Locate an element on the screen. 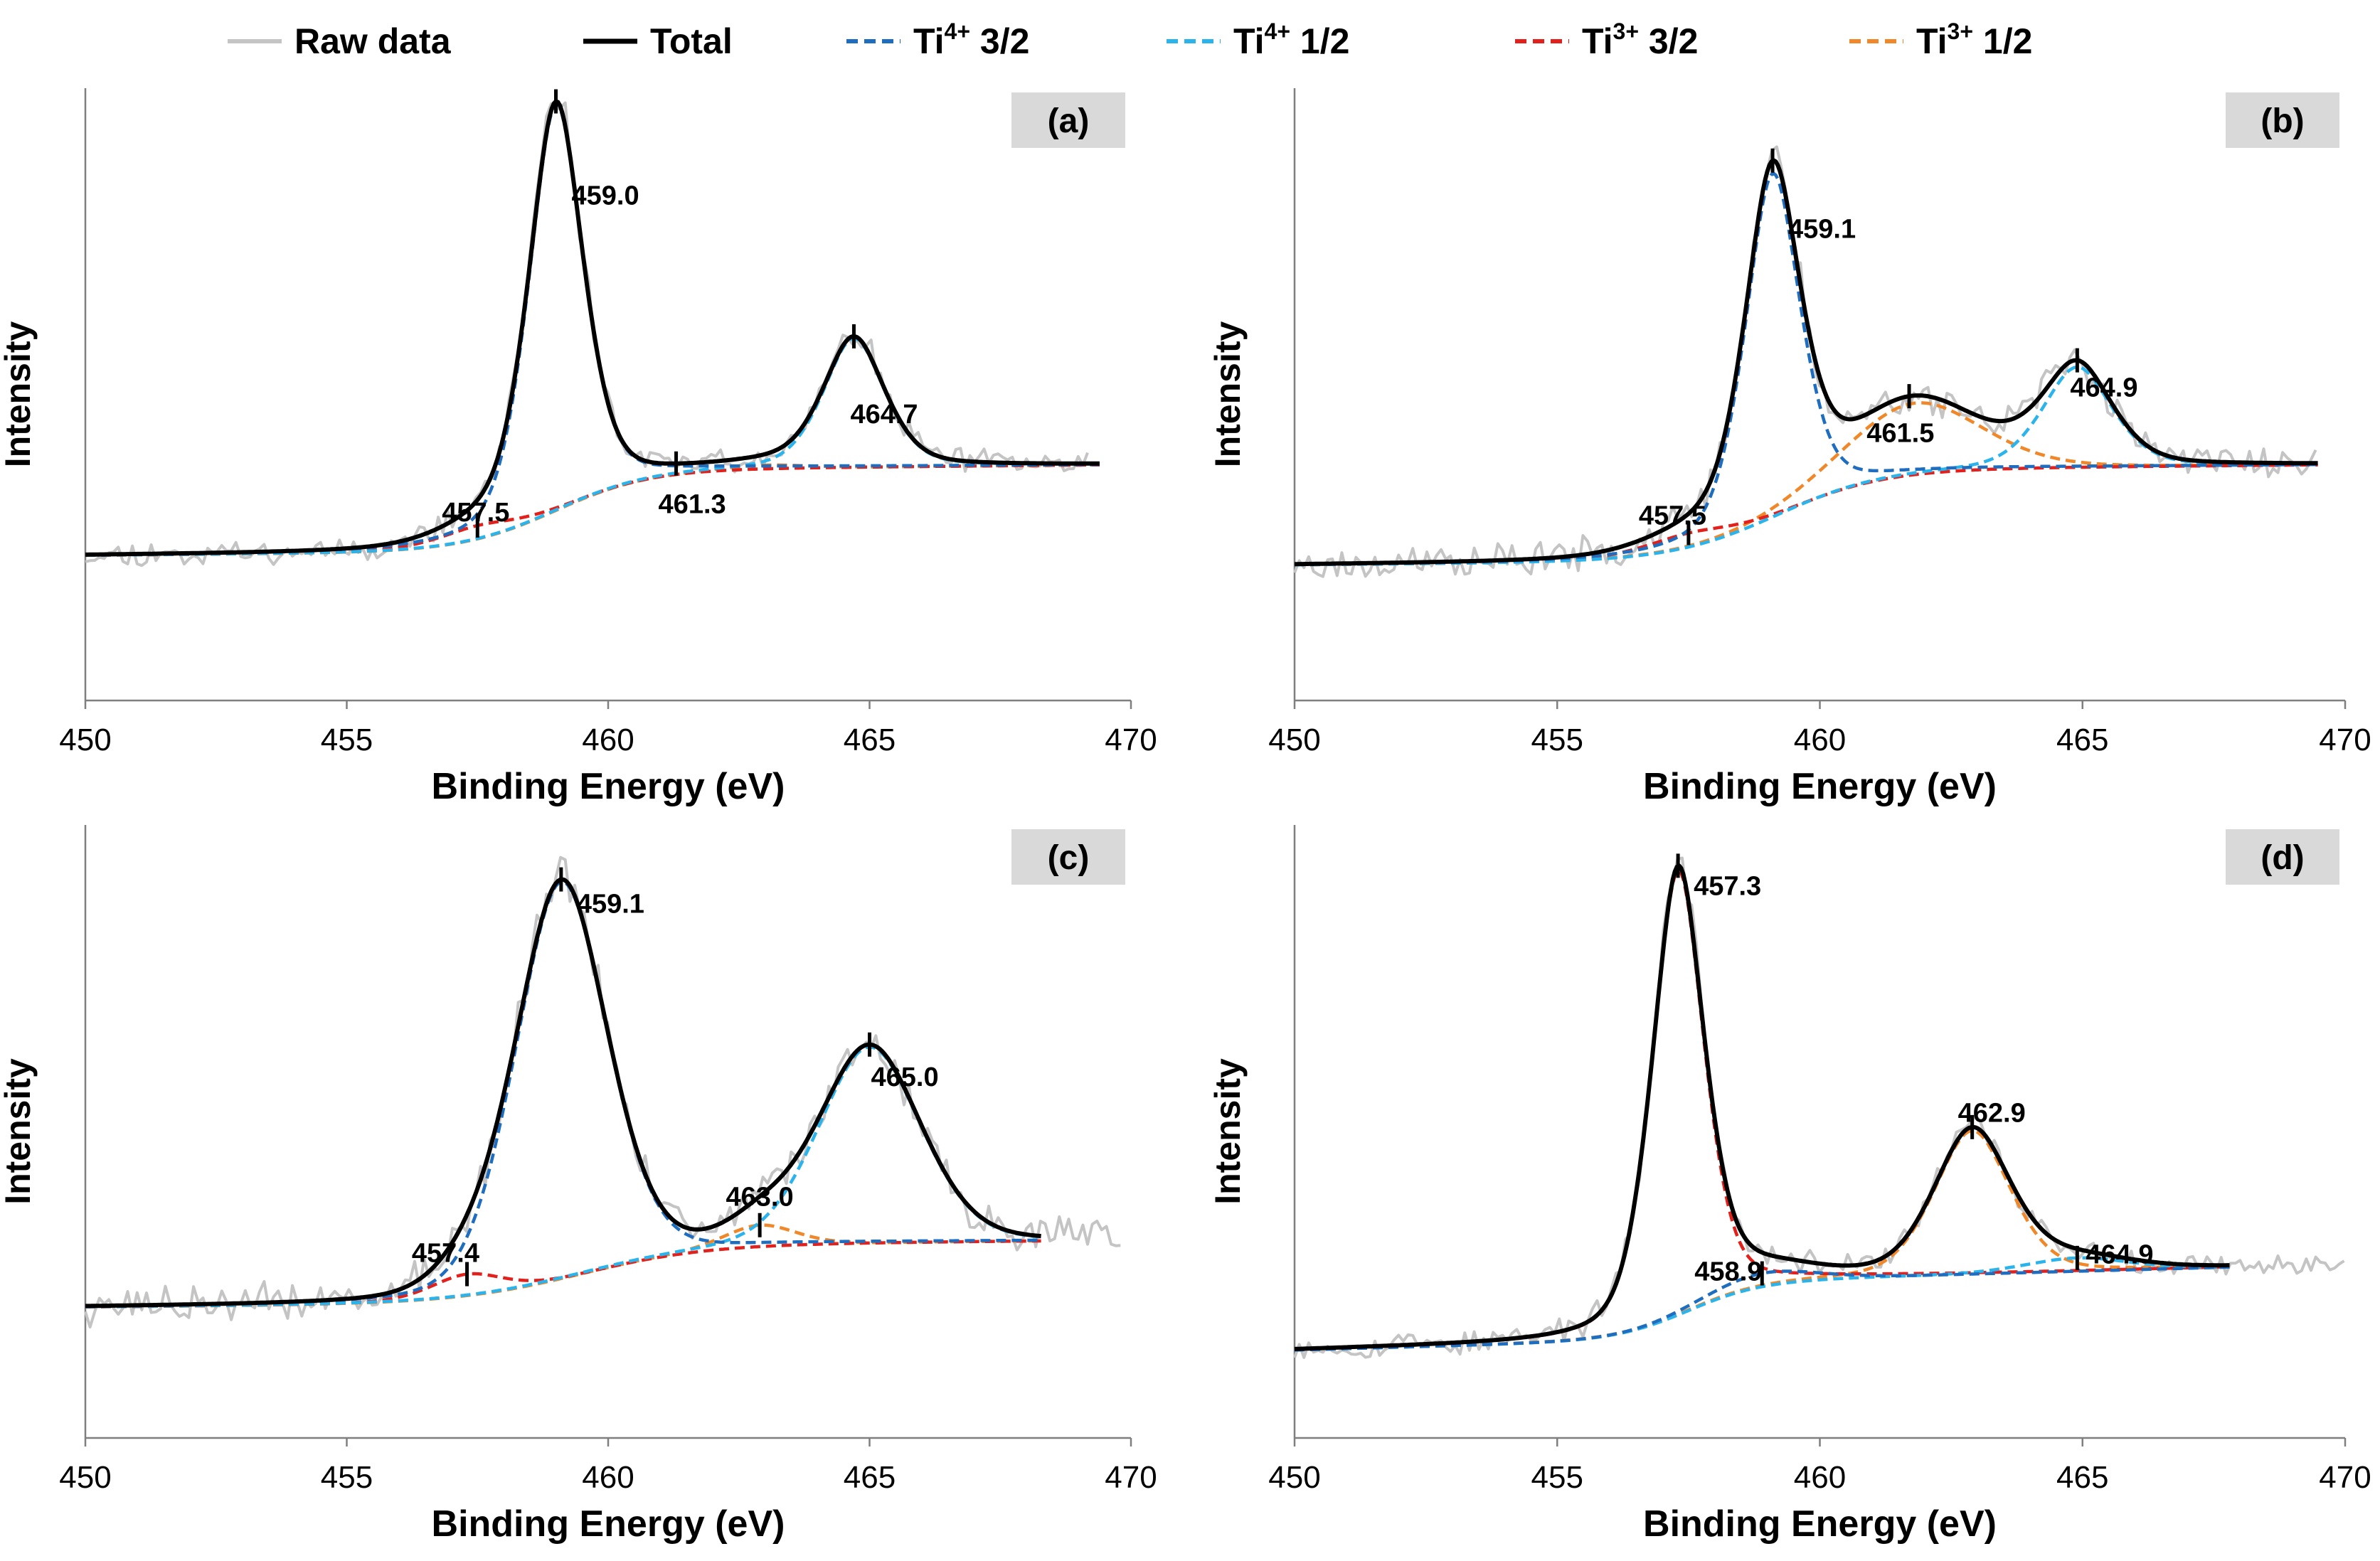 This screenshot has width=2380, height=1561. legend-item-ti3-32: Ti3+ 3/2 is located at coordinates (1606, 39).